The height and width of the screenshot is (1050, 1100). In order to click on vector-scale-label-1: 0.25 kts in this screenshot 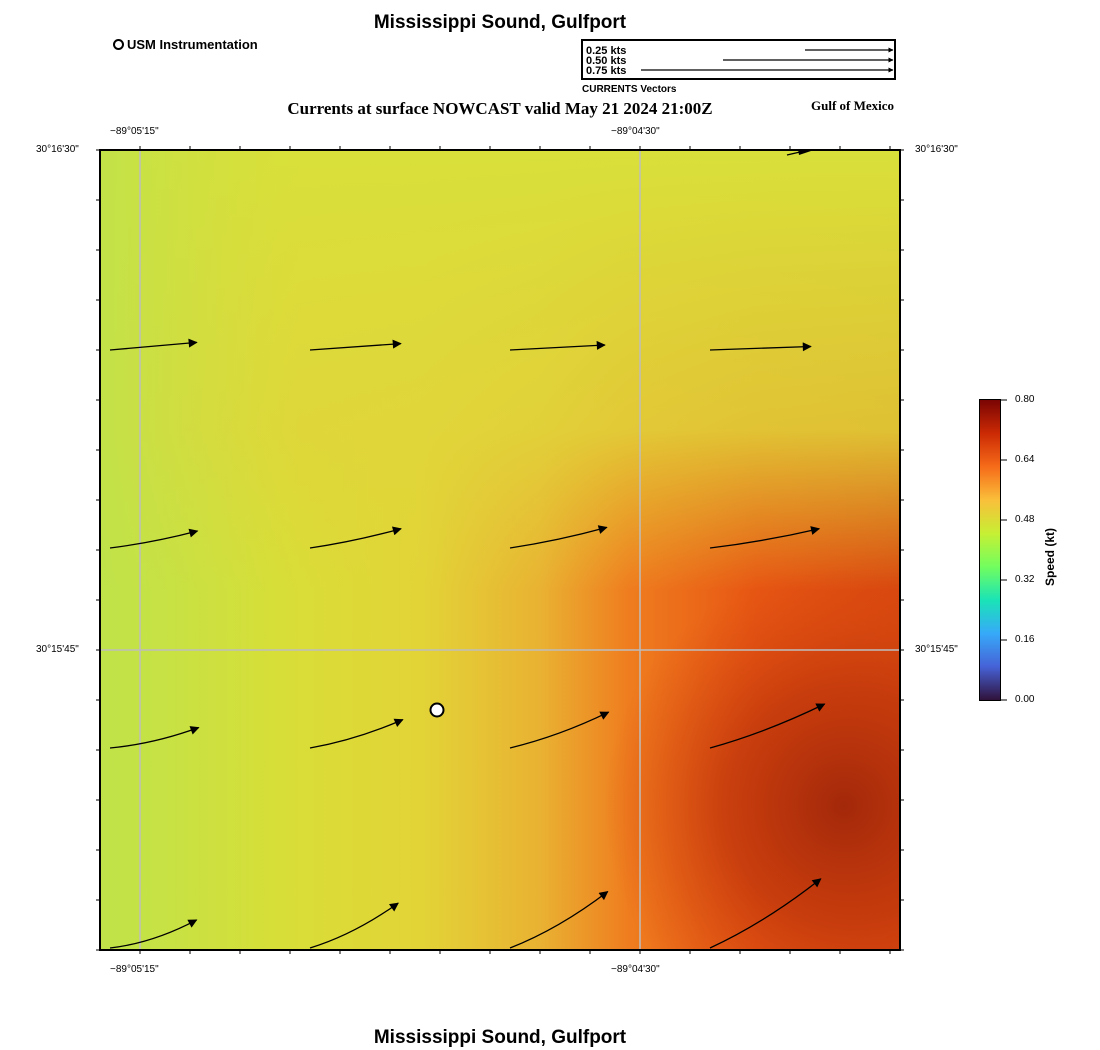, I will do `click(606, 51)`.